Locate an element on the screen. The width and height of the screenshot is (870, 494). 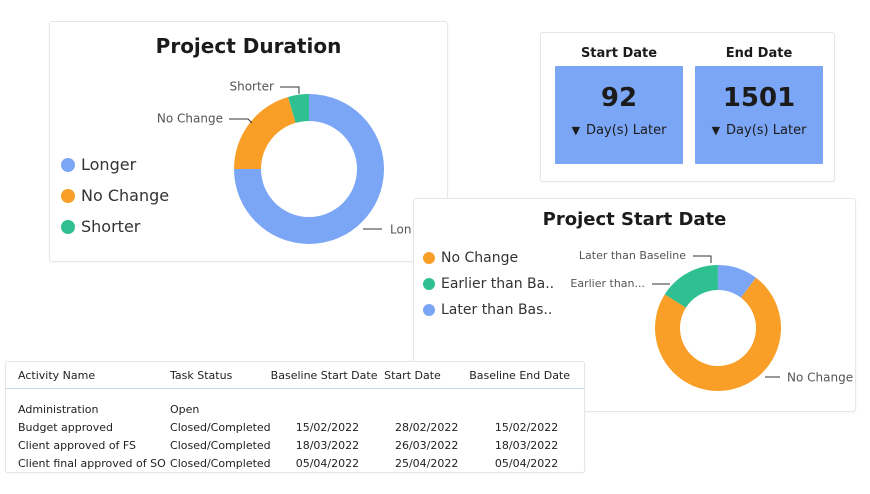
project-duration-title: Project Duration is located at coordinates (248, 46).